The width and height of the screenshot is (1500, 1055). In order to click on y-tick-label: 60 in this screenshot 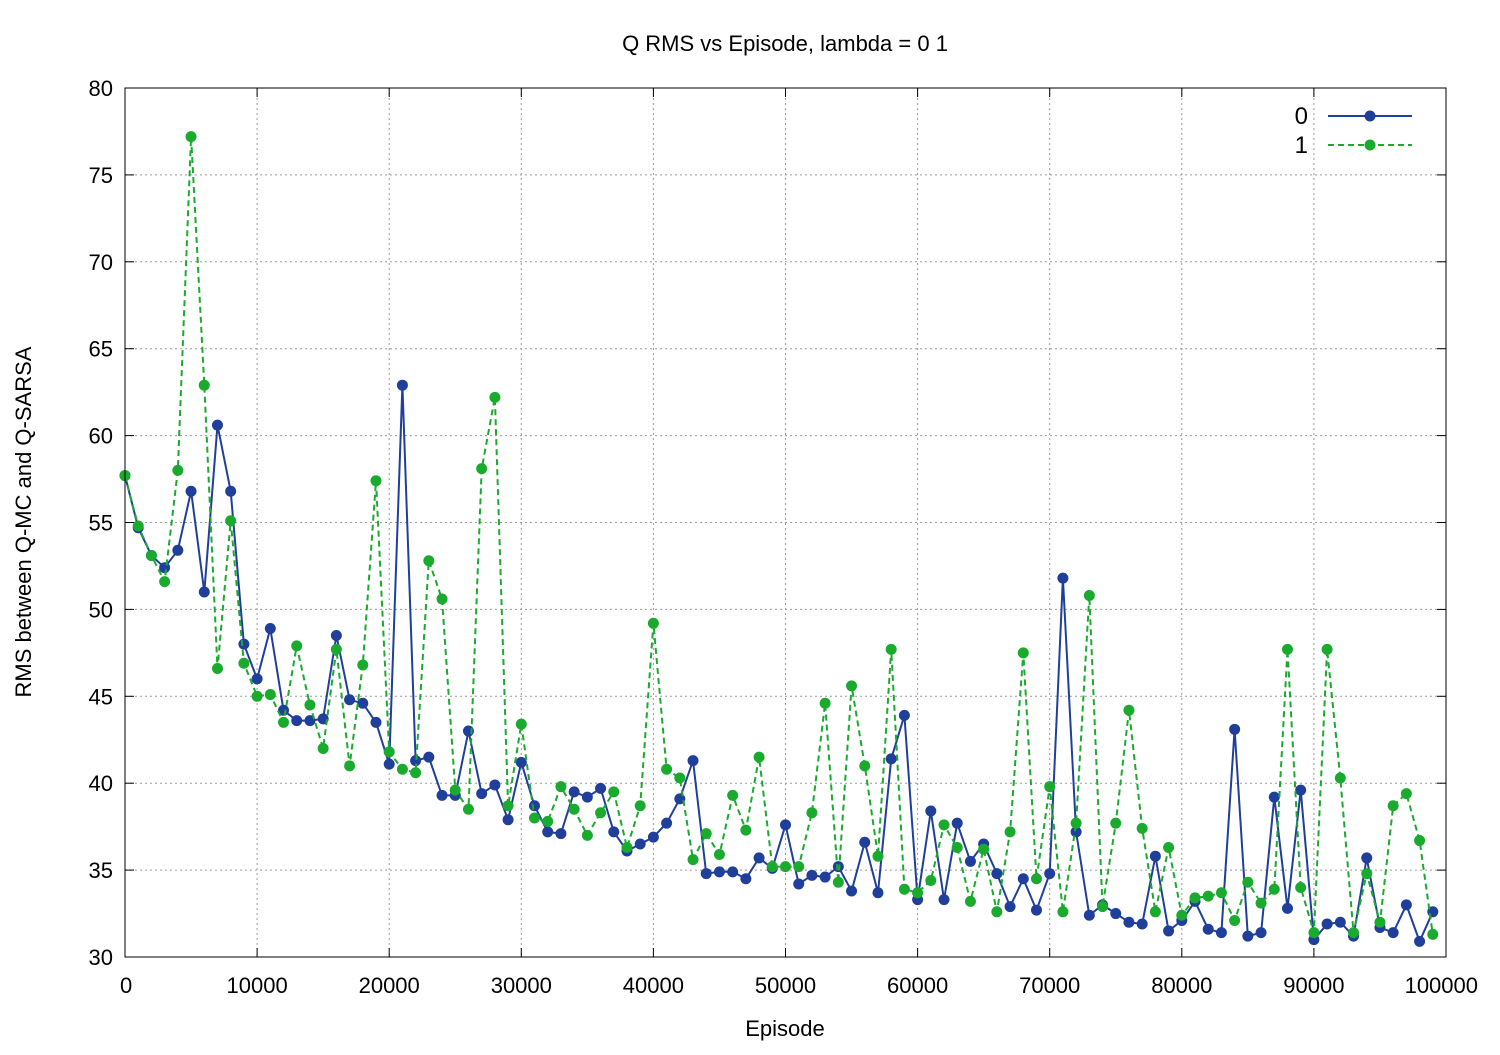, I will do `click(101, 436)`.